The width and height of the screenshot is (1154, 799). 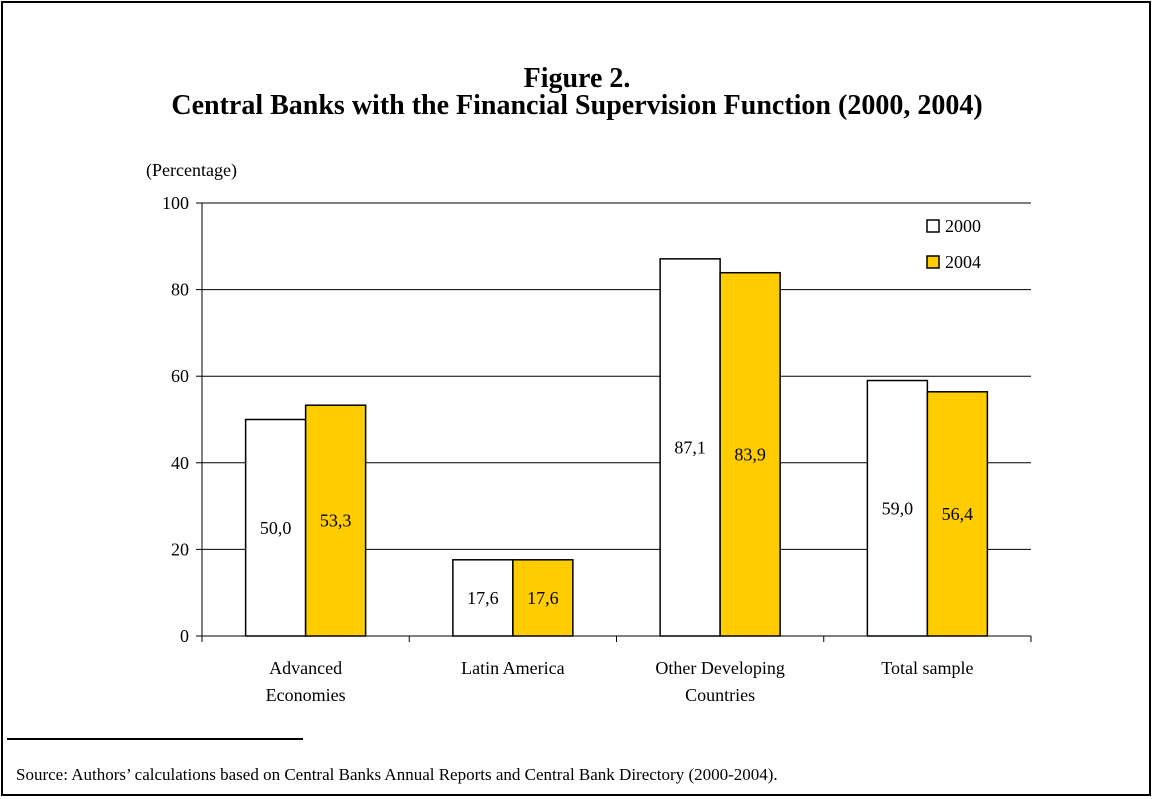 I want to click on legend-label-2004: 2004, so click(x=963, y=262).